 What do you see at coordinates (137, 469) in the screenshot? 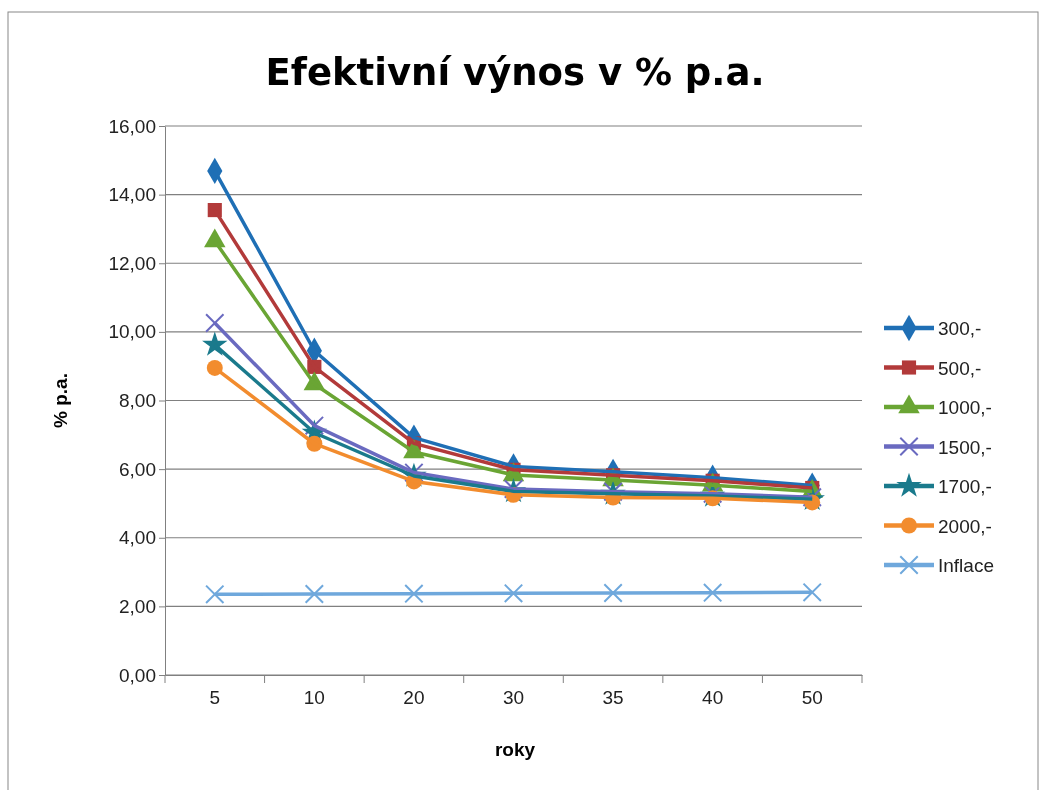
I see `y-tick-label: 6,00` at bounding box center [137, 469].